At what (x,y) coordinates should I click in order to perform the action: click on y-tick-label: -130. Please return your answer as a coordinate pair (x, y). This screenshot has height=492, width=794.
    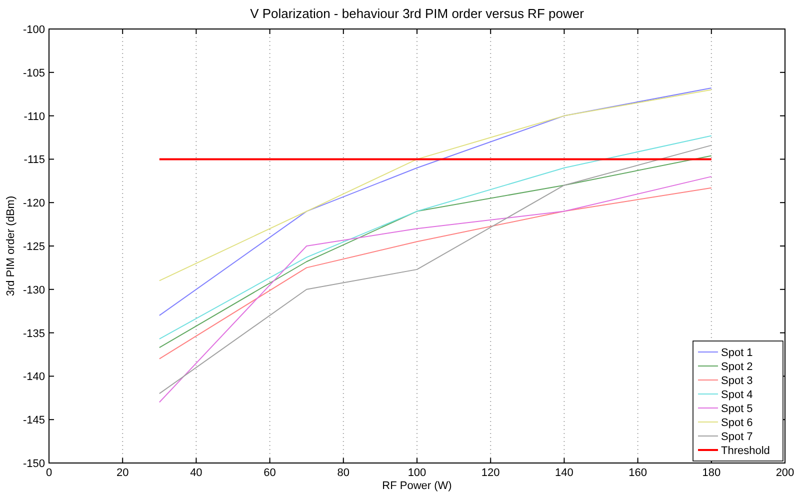
    Looking at the image, I should click on (33, 290).